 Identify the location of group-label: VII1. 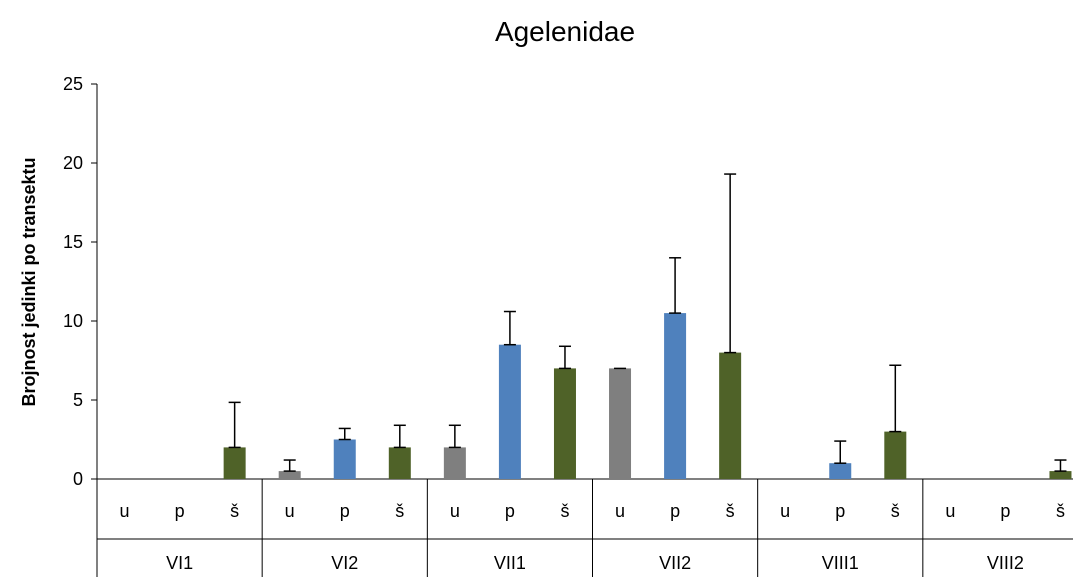
(510, 563).